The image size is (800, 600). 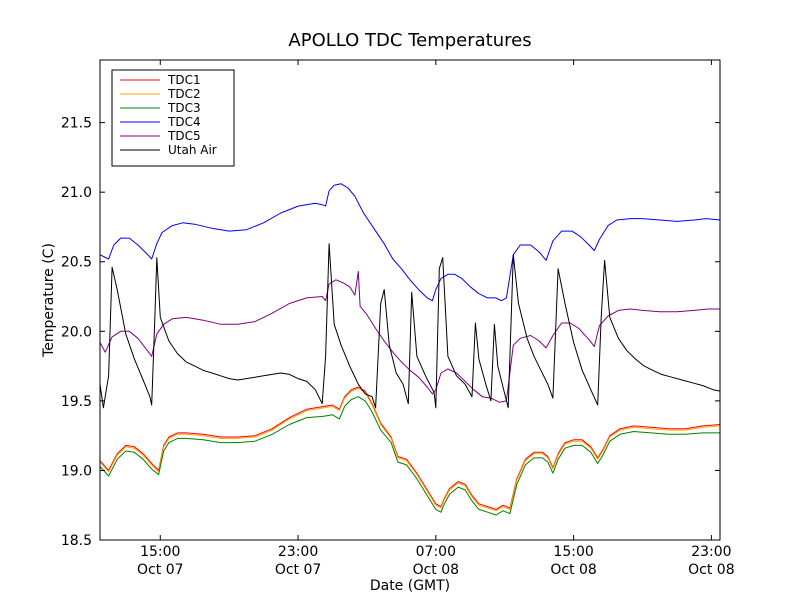 I want to click on legend-label: TDC2, so click(x=184, y=94).